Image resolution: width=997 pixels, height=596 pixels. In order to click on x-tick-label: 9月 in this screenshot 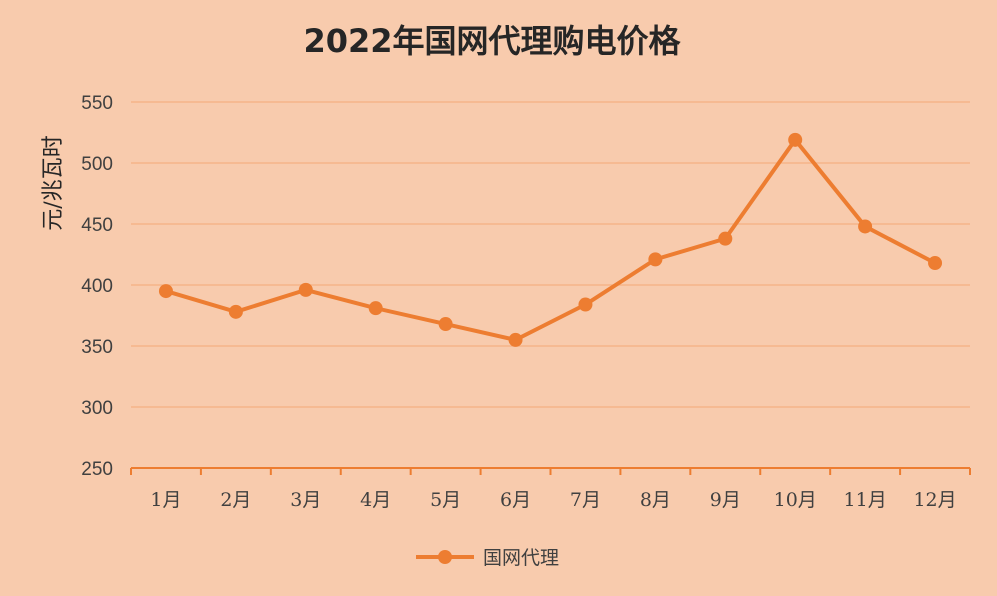, I will do `click(725, 500)`.